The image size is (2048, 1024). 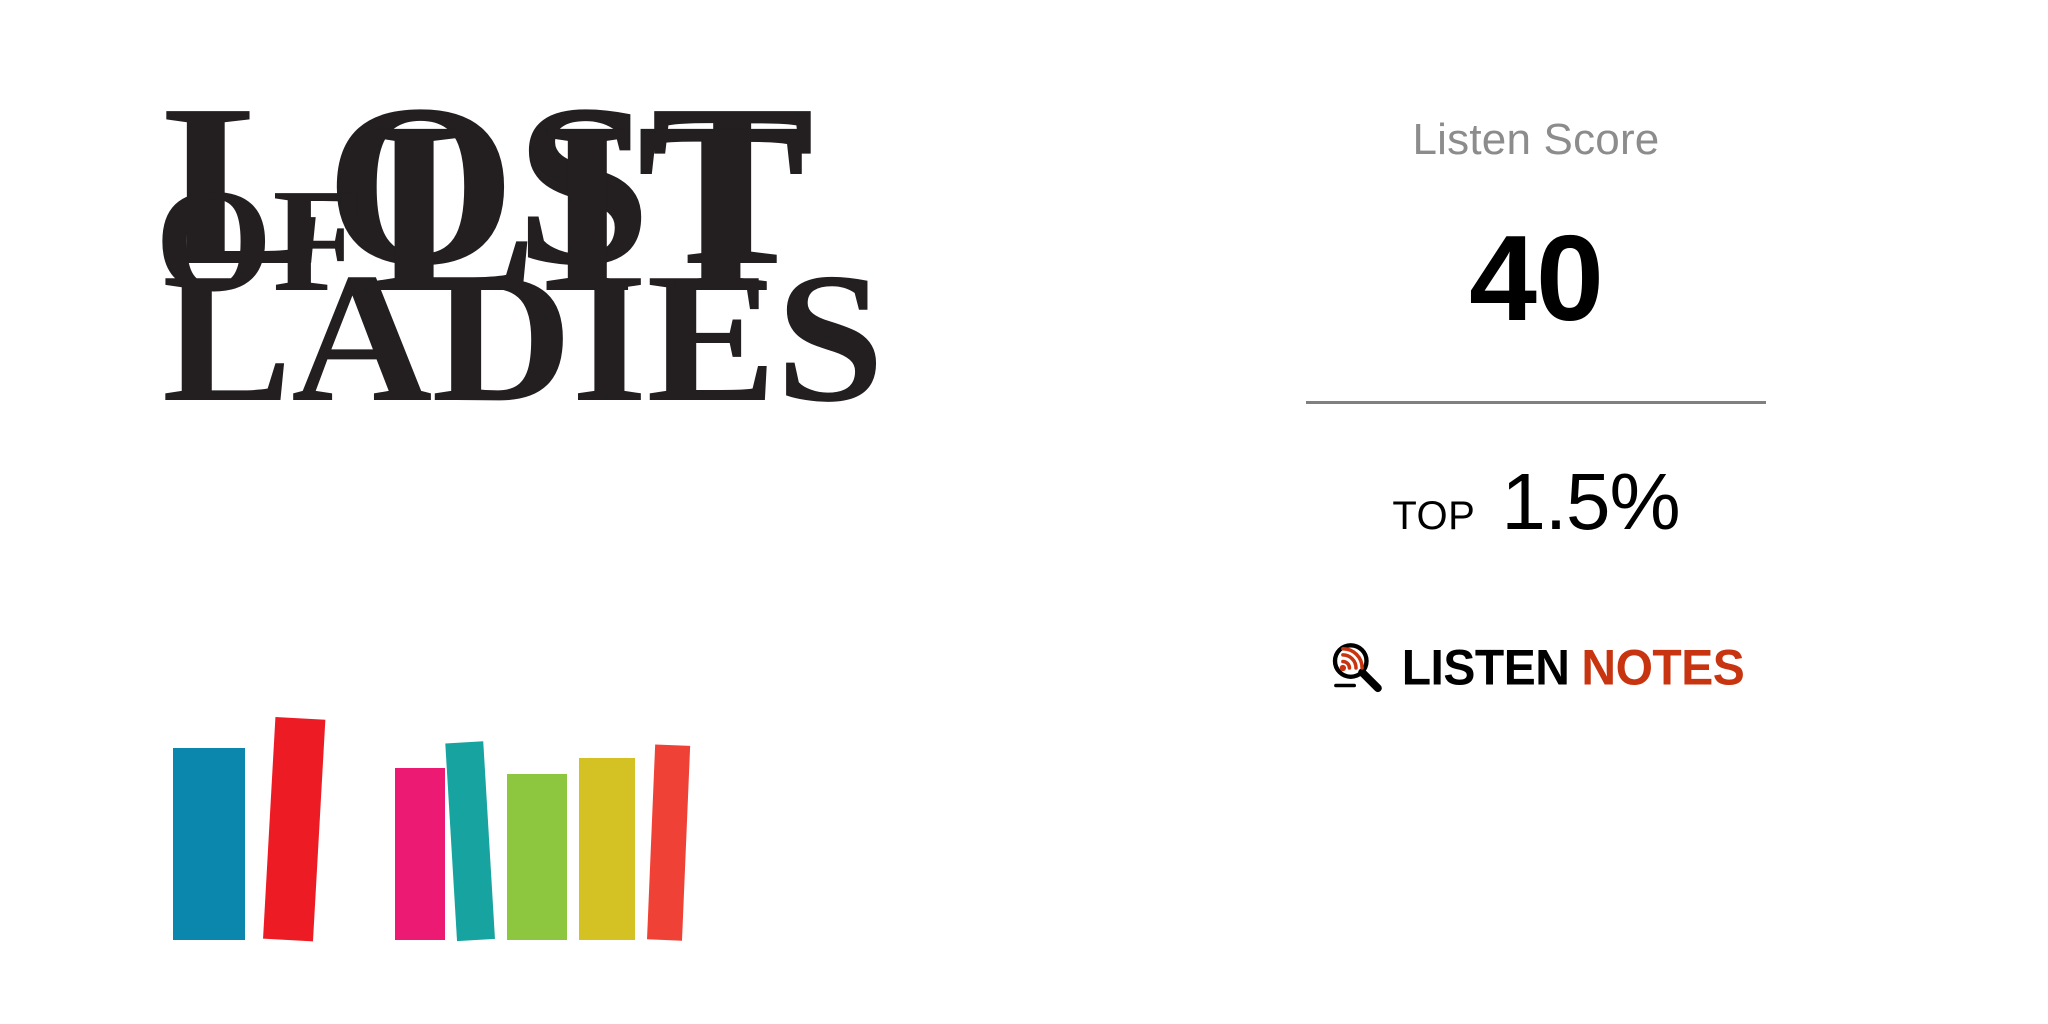 I want to click on cover-title-word-lit: LIT, so click(x=587, y=208).